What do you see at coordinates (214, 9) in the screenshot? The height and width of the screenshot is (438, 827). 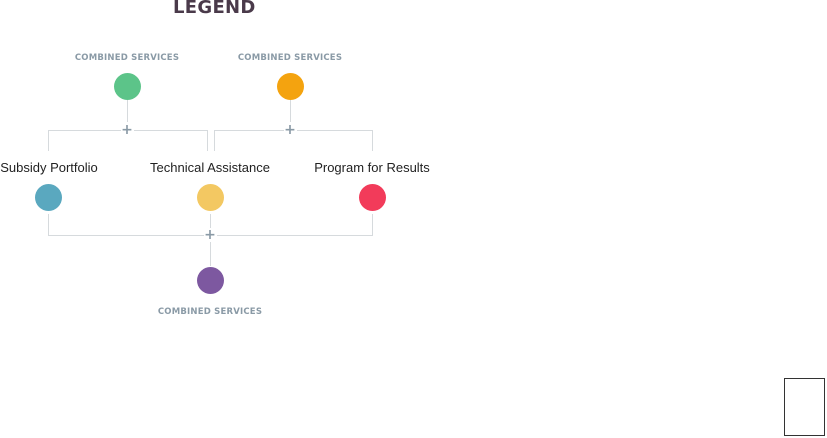 I see `page-title: LEGEND` at bounding box center [214, 9].